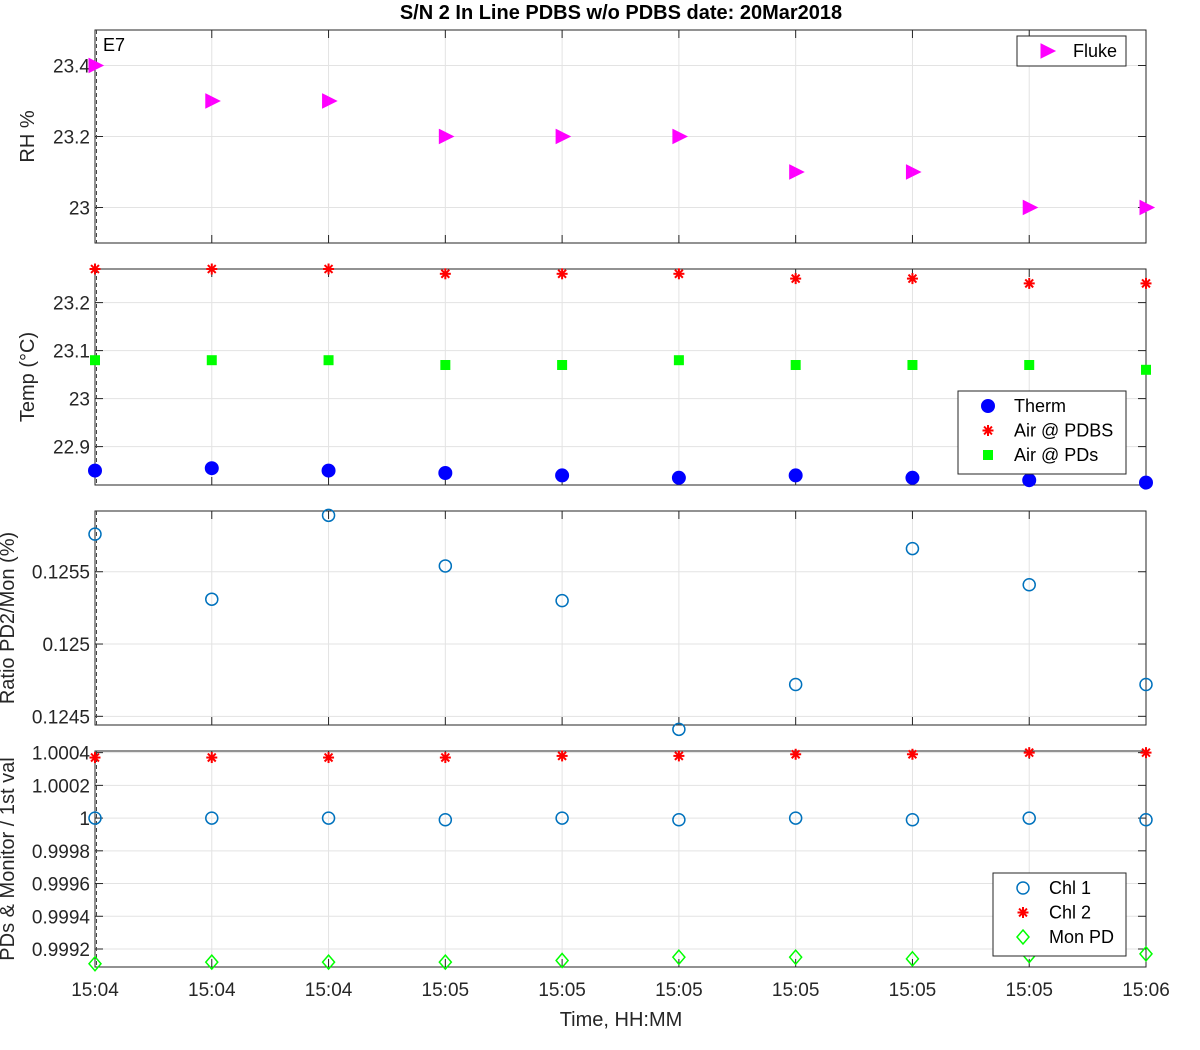  Describe the element at coordinates (620, 276) in the screenshot. I see `series-air-pdbs` at that location.